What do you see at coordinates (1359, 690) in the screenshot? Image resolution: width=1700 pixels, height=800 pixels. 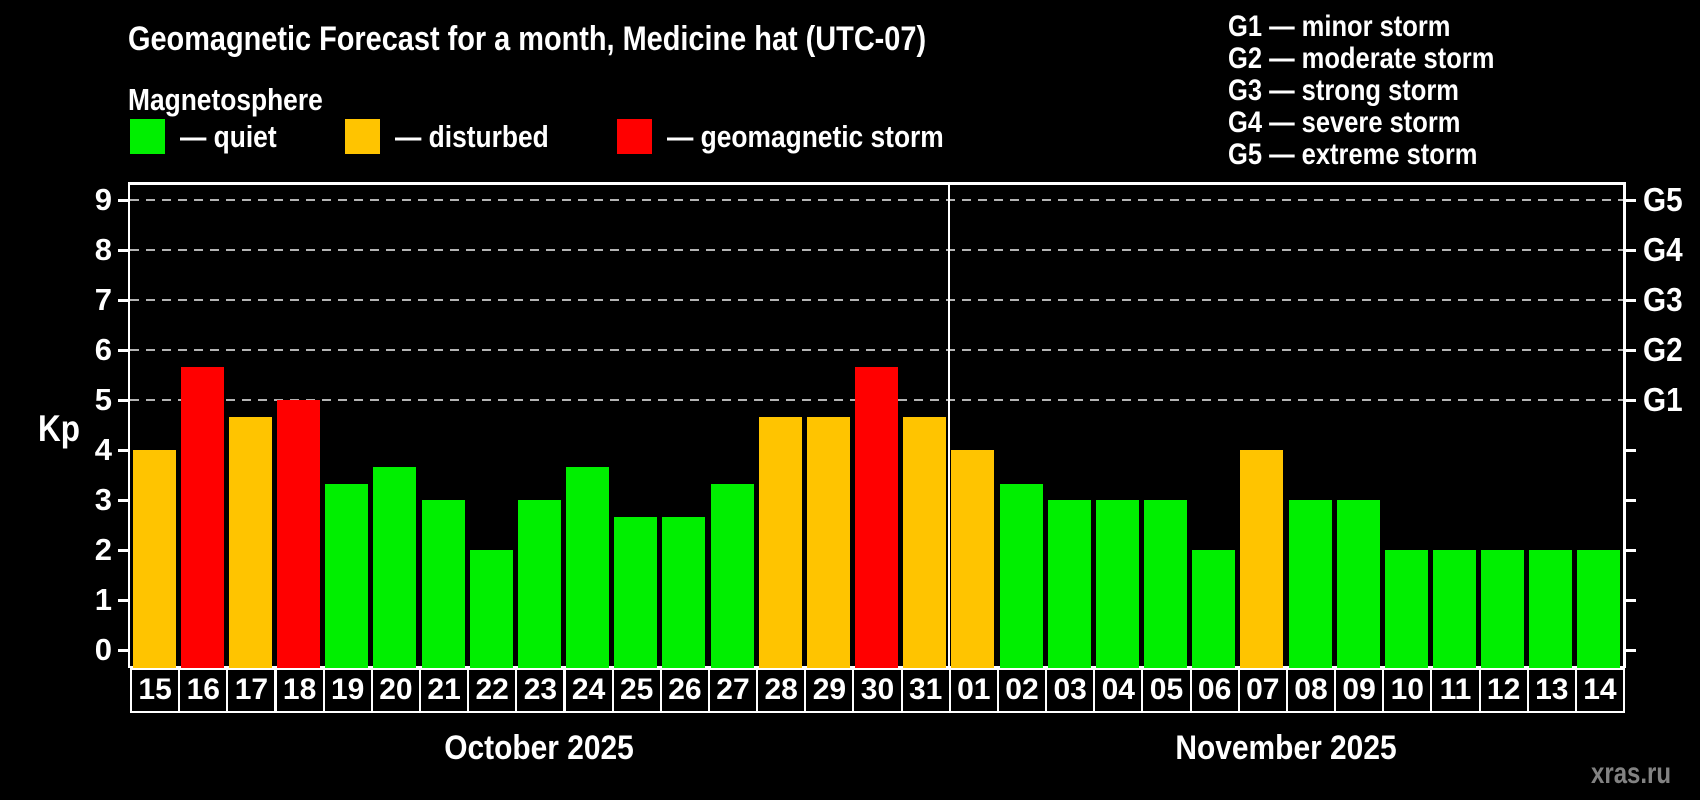 I see `day-label-nov-09: 09` at bounding box center [1359, 690].